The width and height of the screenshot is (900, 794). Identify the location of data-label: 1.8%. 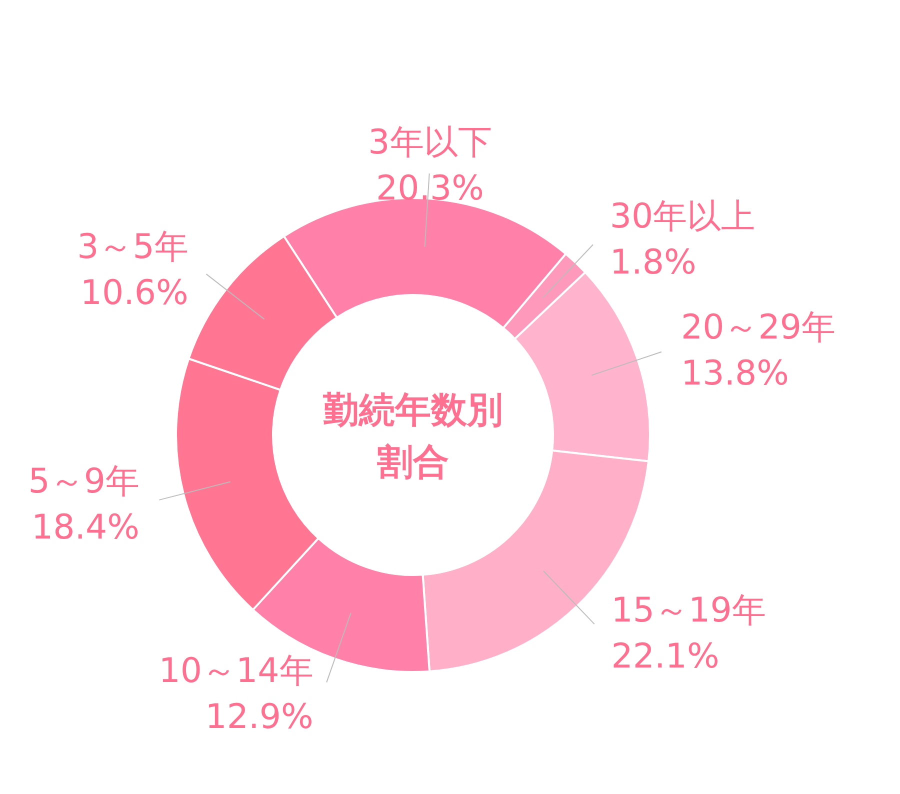
(653, 262).